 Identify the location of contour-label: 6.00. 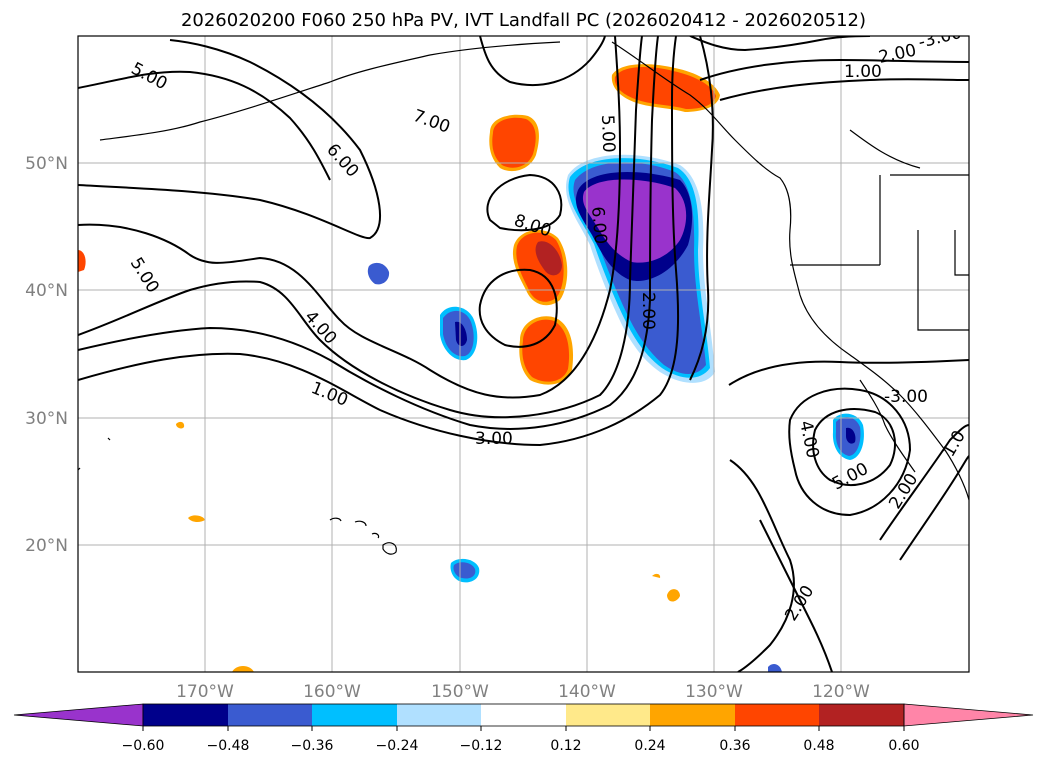
(598, 225).